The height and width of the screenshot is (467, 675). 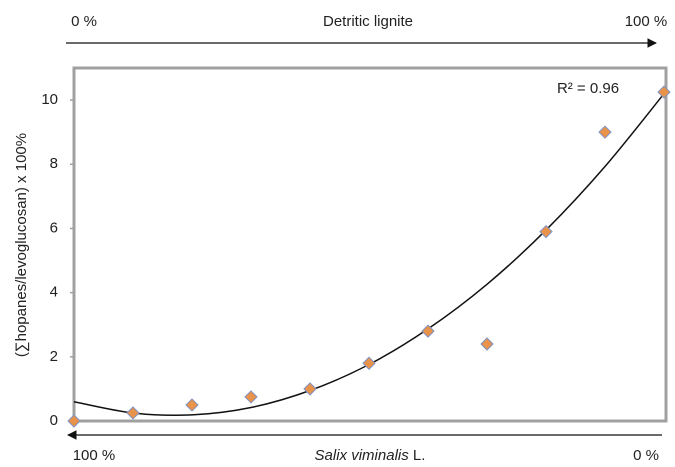 What do you see at coordinates (94, 455) in the screenshot?
I see `bottom-axis-left: 100 %` at bounding box center [94, 455].